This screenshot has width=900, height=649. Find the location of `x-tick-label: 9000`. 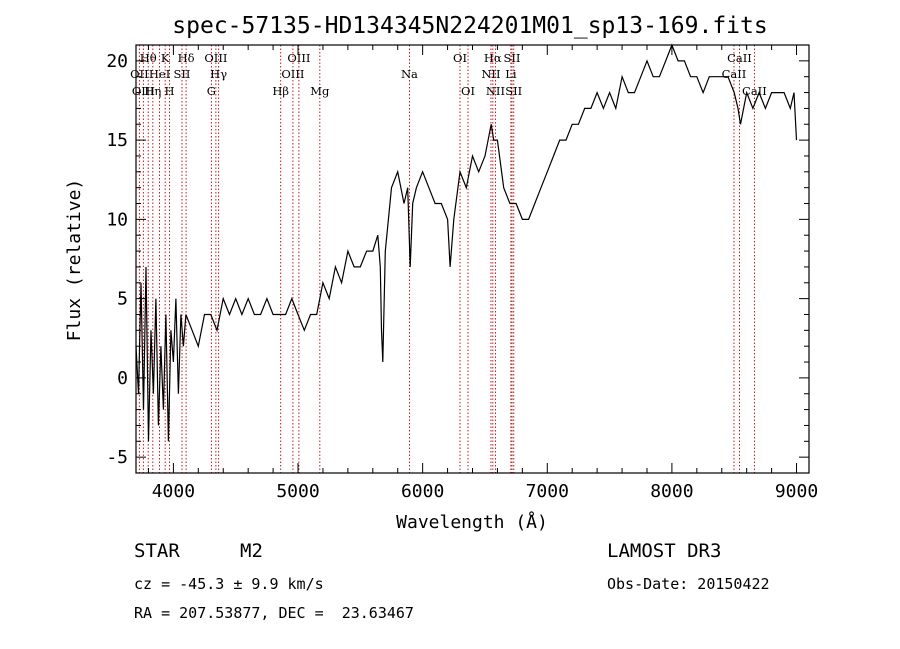

x-tick-label: 9000 is located at coordinates (796, 491).